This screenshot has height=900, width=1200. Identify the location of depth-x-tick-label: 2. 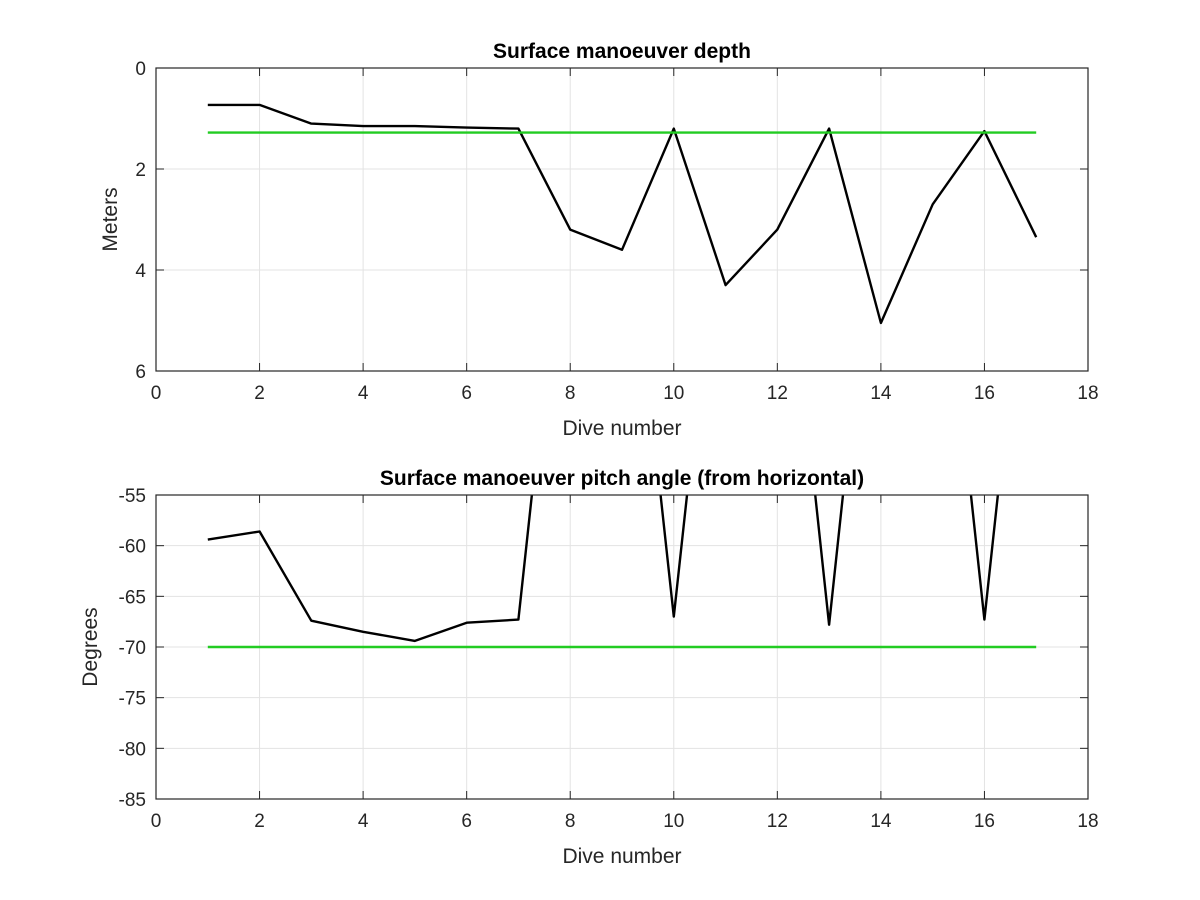
(259, 393).